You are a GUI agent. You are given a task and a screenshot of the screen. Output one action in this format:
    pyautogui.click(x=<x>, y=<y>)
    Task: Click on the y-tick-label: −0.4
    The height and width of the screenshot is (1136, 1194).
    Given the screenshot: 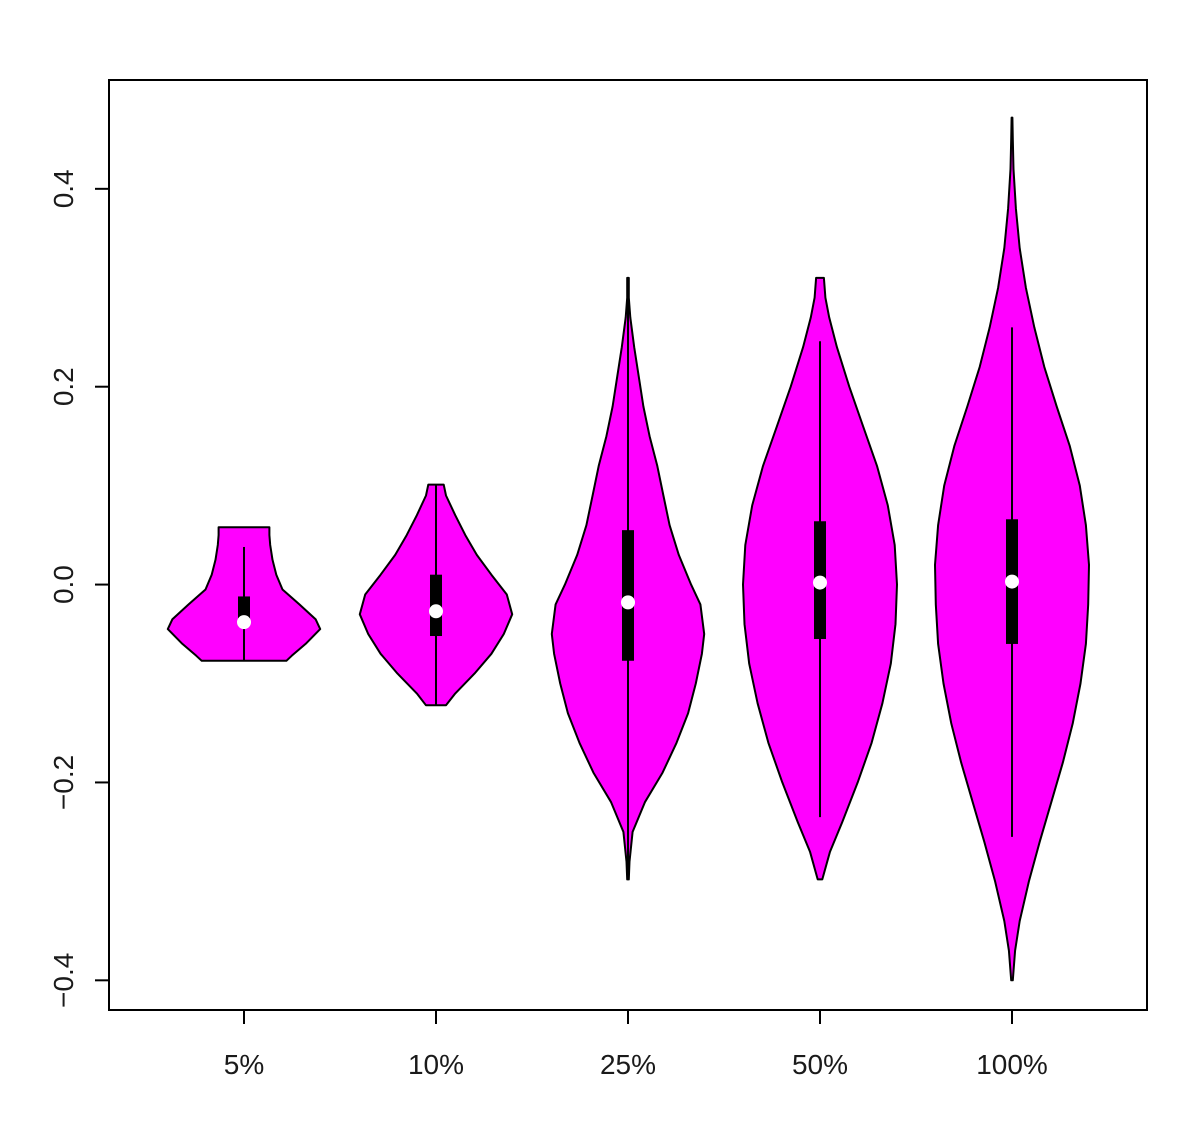 What is the action you would take?
    pyautogui.click(x=63, y=980)
    